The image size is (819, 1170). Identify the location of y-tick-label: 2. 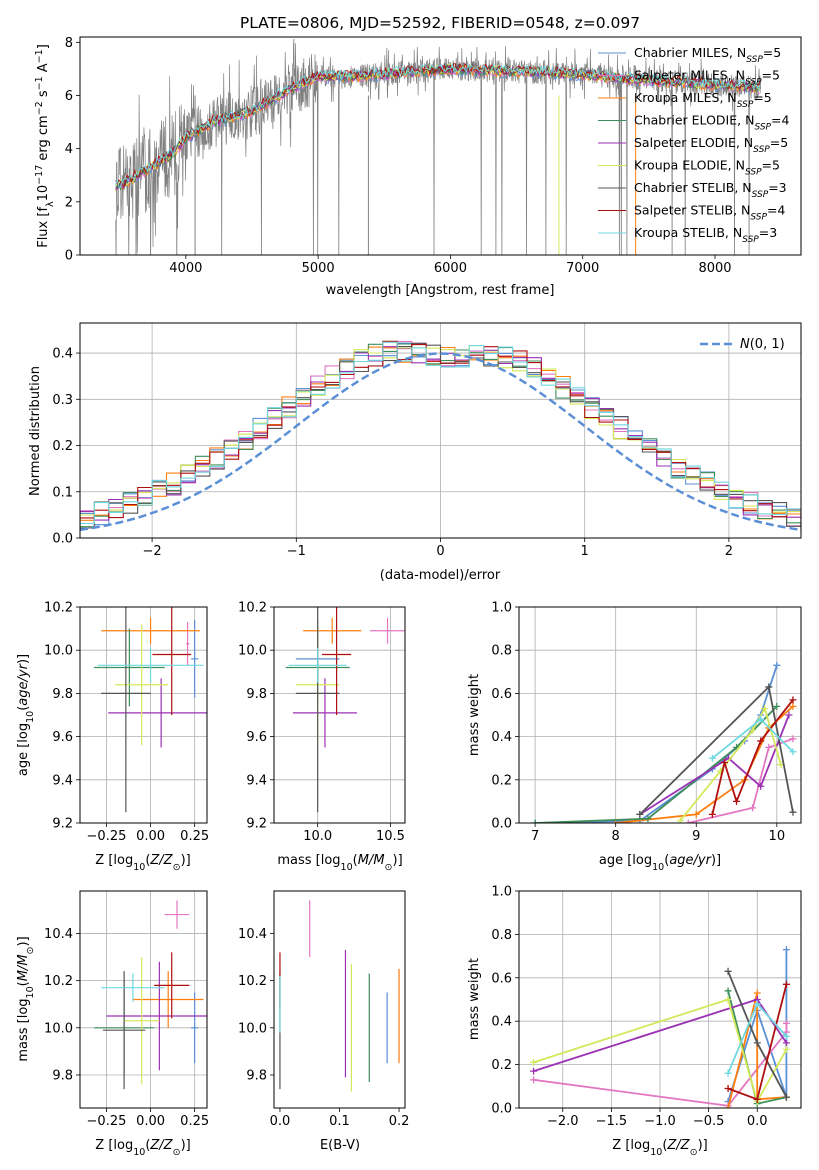
(69, 202).